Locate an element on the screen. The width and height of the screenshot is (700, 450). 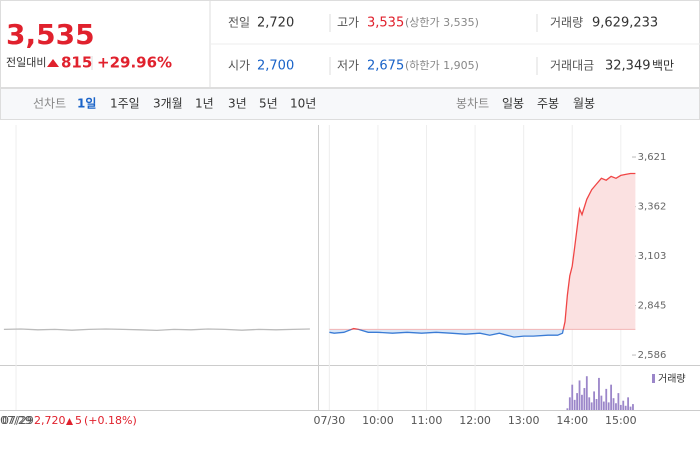
footer-date: 07/29 is located at coordinates (18, 420).